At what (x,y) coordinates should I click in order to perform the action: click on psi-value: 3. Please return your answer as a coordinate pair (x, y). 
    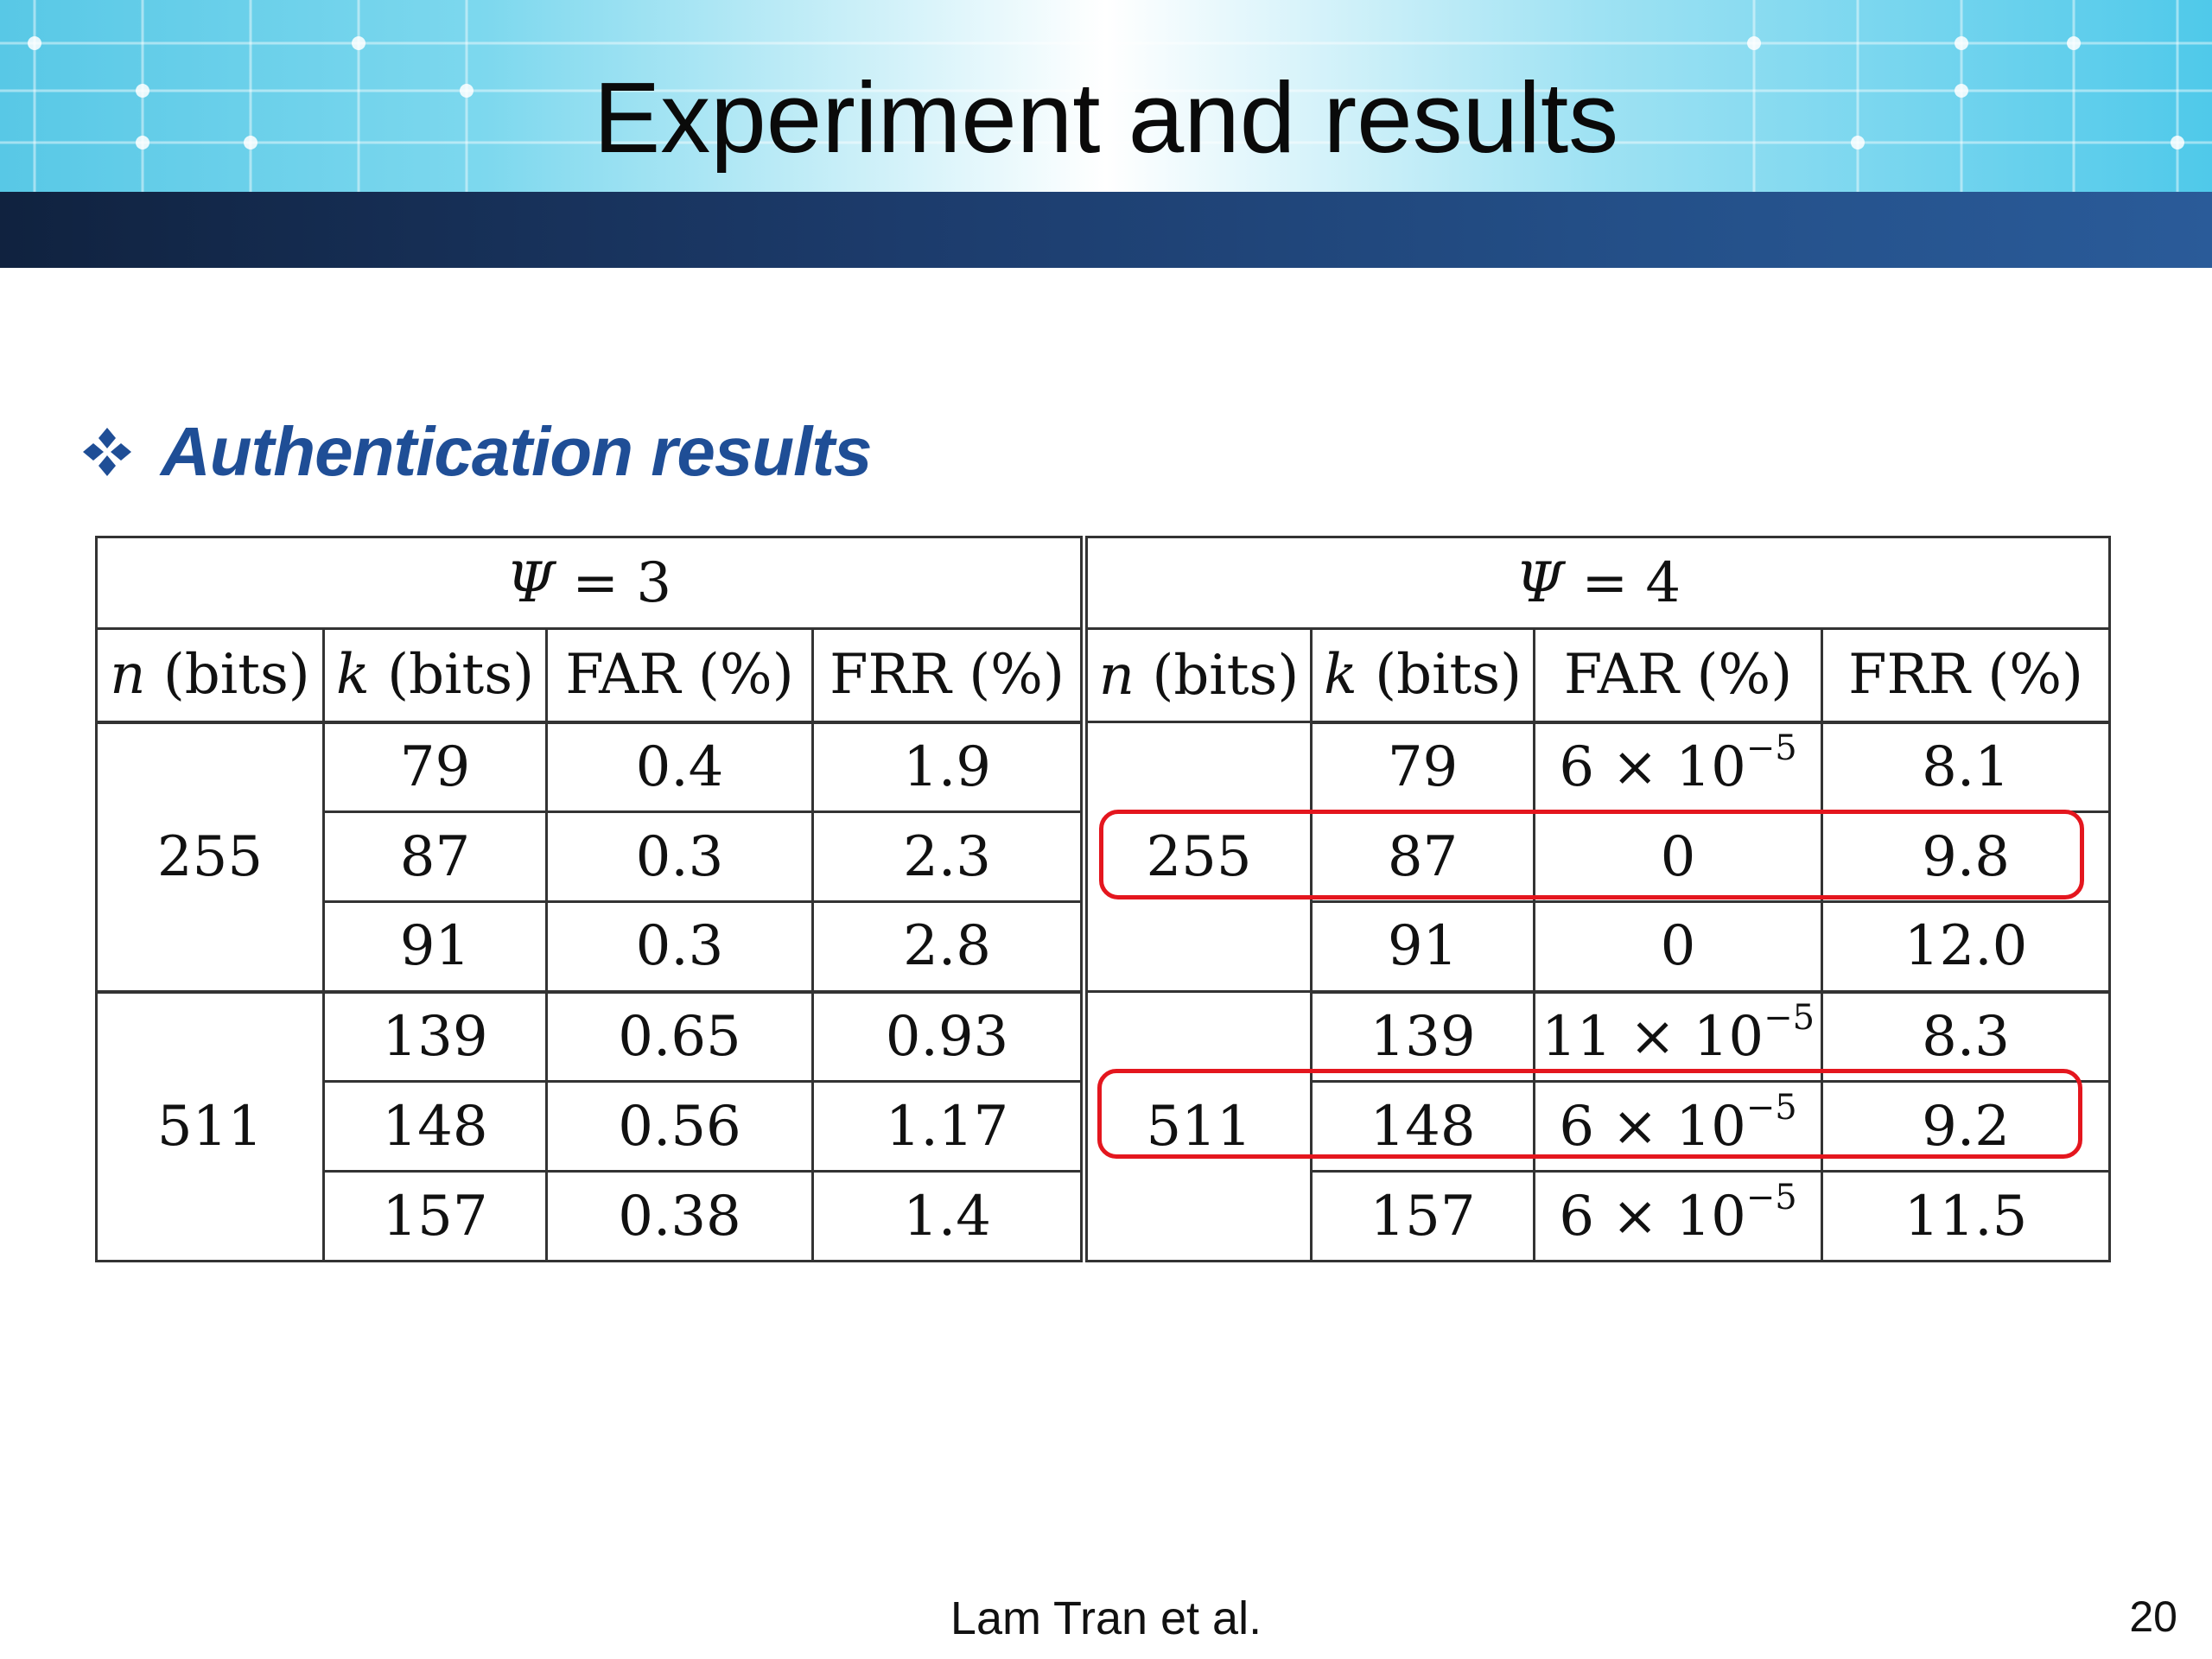
    Looking at the image, I should click on (654, 582).